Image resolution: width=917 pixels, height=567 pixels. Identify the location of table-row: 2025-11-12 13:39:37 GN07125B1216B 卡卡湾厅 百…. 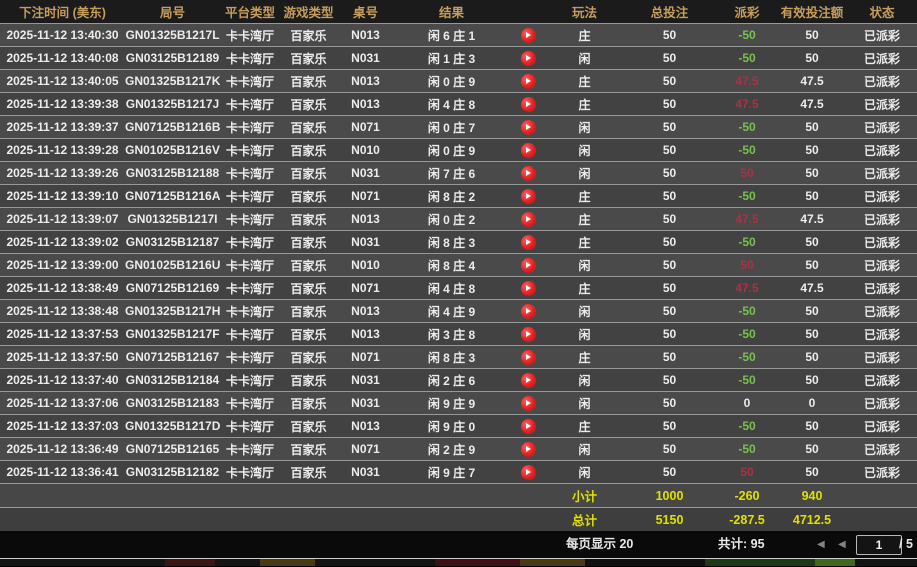
(458, 127).